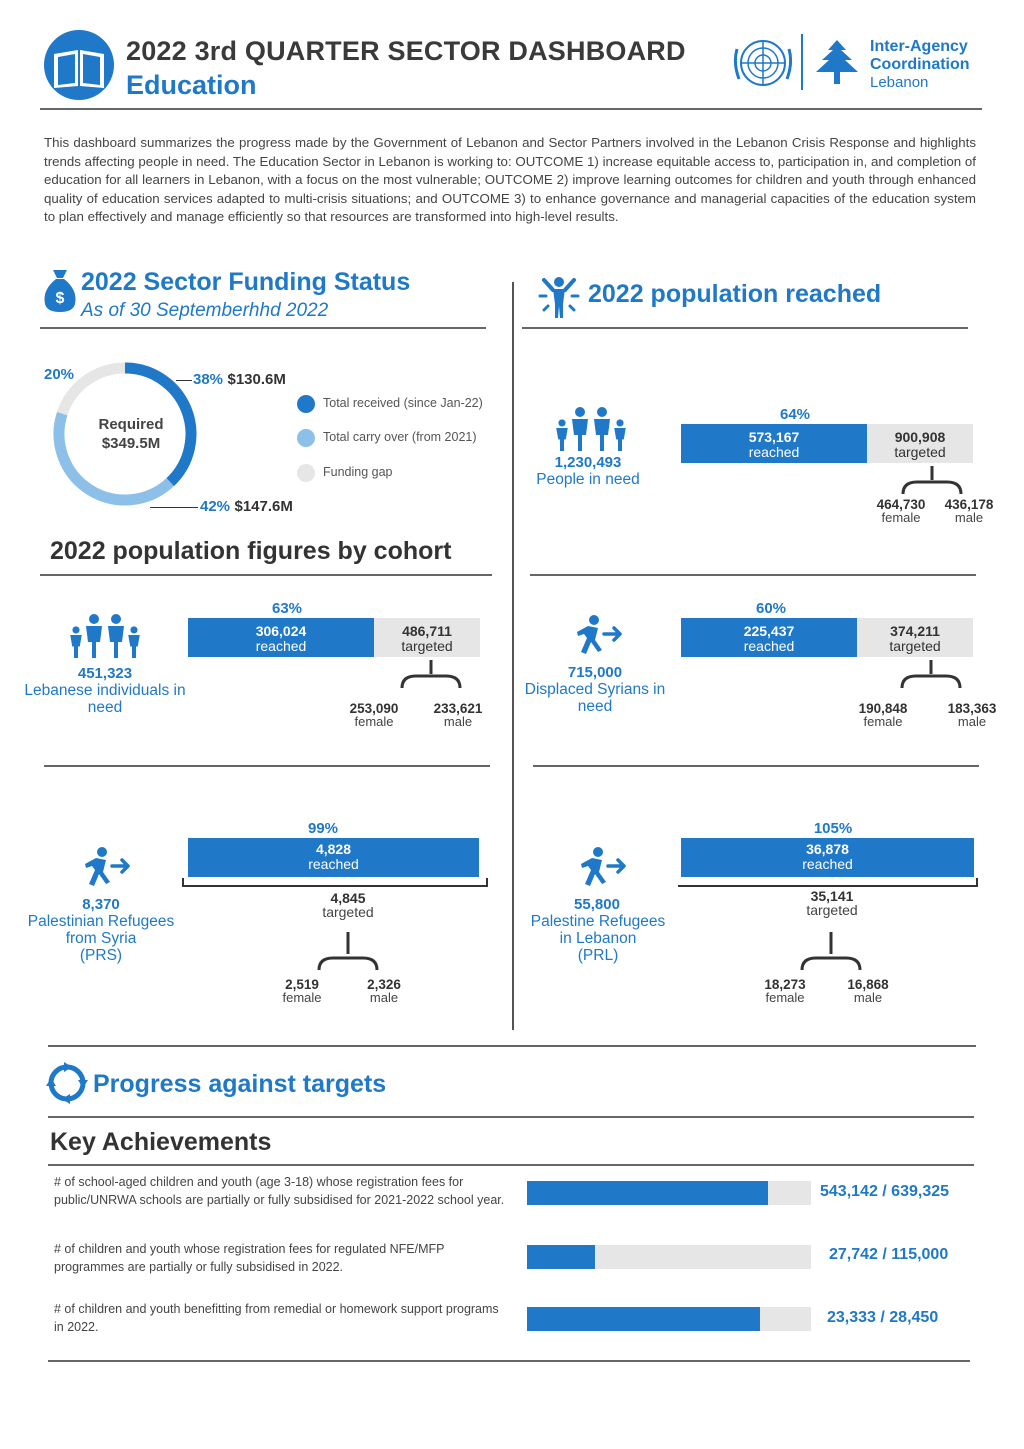 This screenshot has height=1449, width=1024. What do you see at coordinates (267, 766) in the screenshot?
I see `row-divider-left` at bounding box center [267, 766].